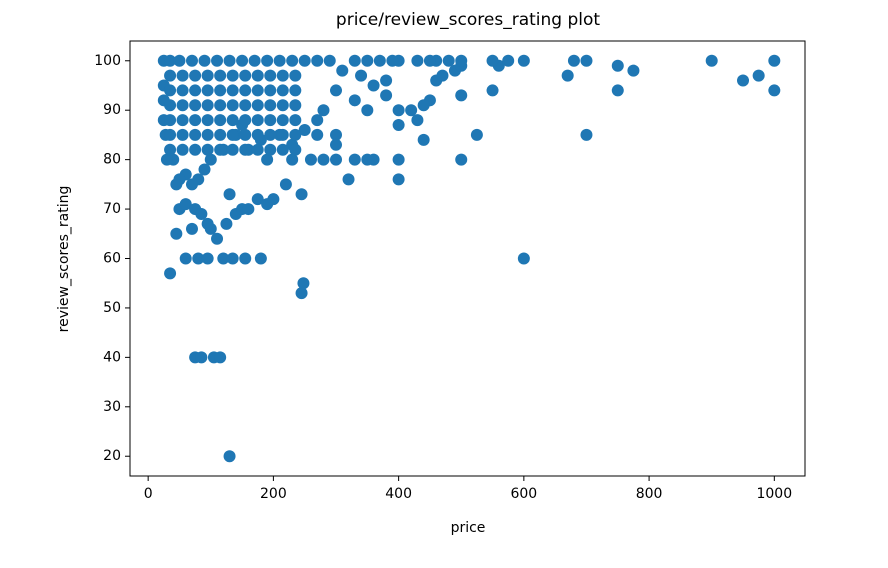  What do you see at coordinates (112, 160) in the screenshot?
I see `y-tick-label: 80` at bounding box center [112, 160].